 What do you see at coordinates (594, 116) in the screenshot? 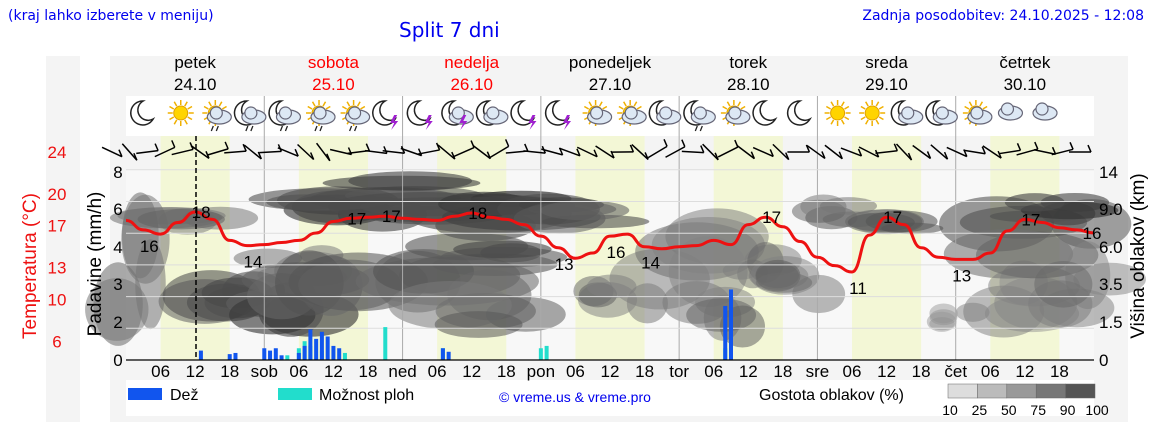
I see `weather-icon-row` at bounding box center [594, 116].